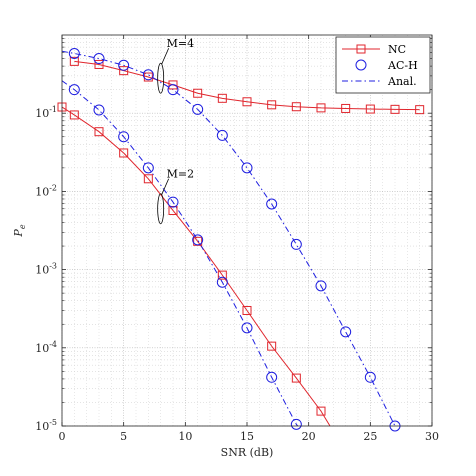 The height and width of the screenshot is (476, 476). Describe the element at coordinates (180, 43) in the screenshot. I see `annotation-label: M=4` at that location.